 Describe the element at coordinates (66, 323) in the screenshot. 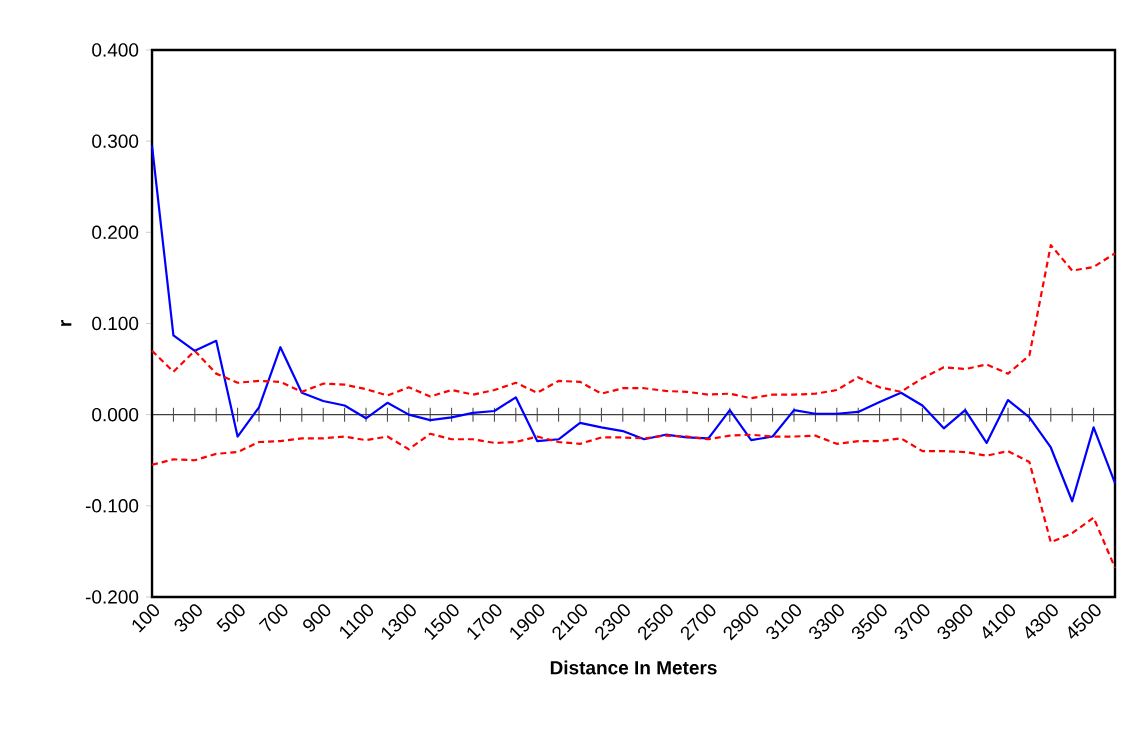

I see `y-axis-title: r` at that location.